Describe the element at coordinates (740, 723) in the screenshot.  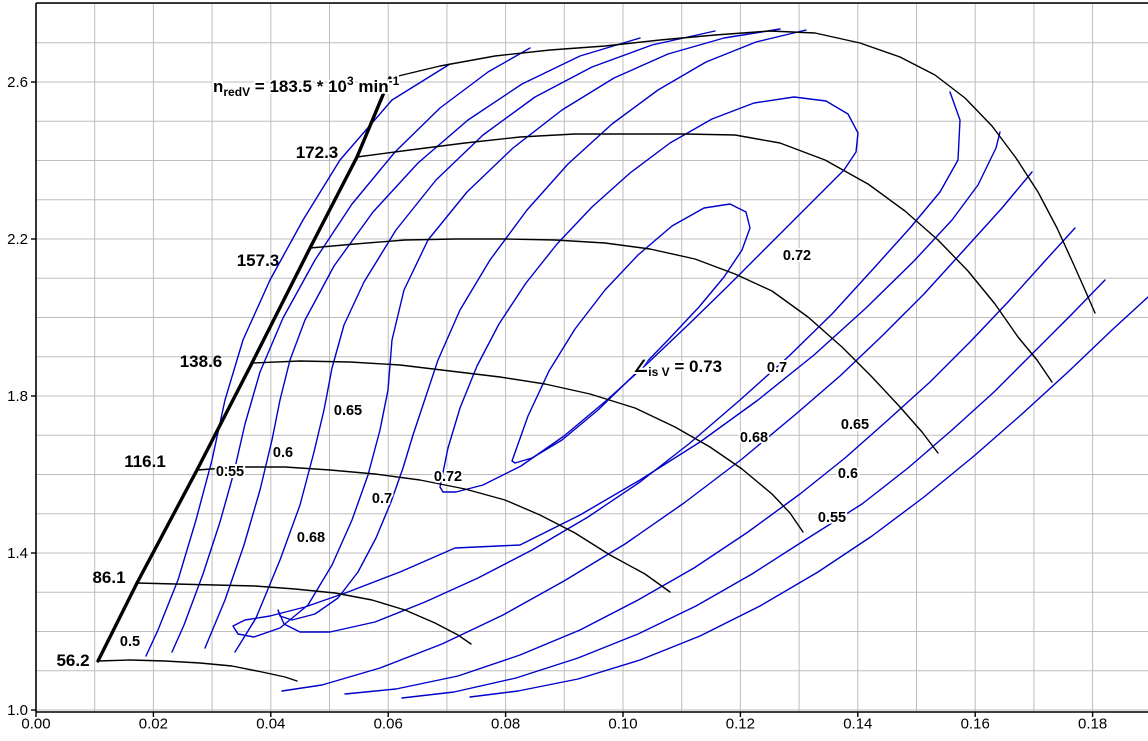
I see `x-tick-label: 0.12` at that location.